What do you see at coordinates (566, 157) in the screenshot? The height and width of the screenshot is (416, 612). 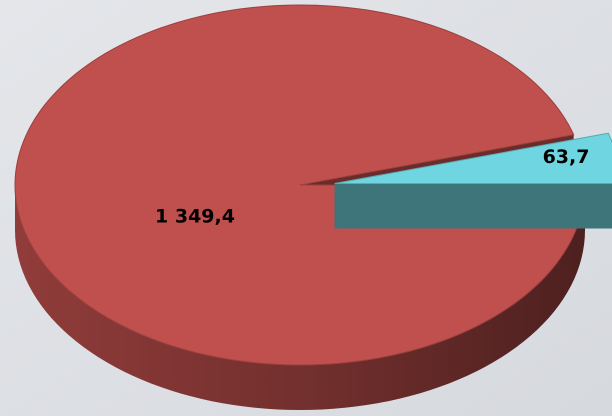 I see `data-label: 63,7` at bounding box center [566, 157].